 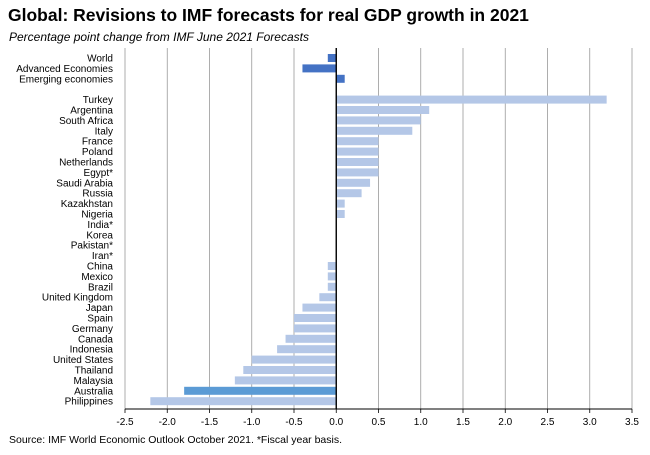 I want to click on category-label: Italy, so click(x=104, y=131).